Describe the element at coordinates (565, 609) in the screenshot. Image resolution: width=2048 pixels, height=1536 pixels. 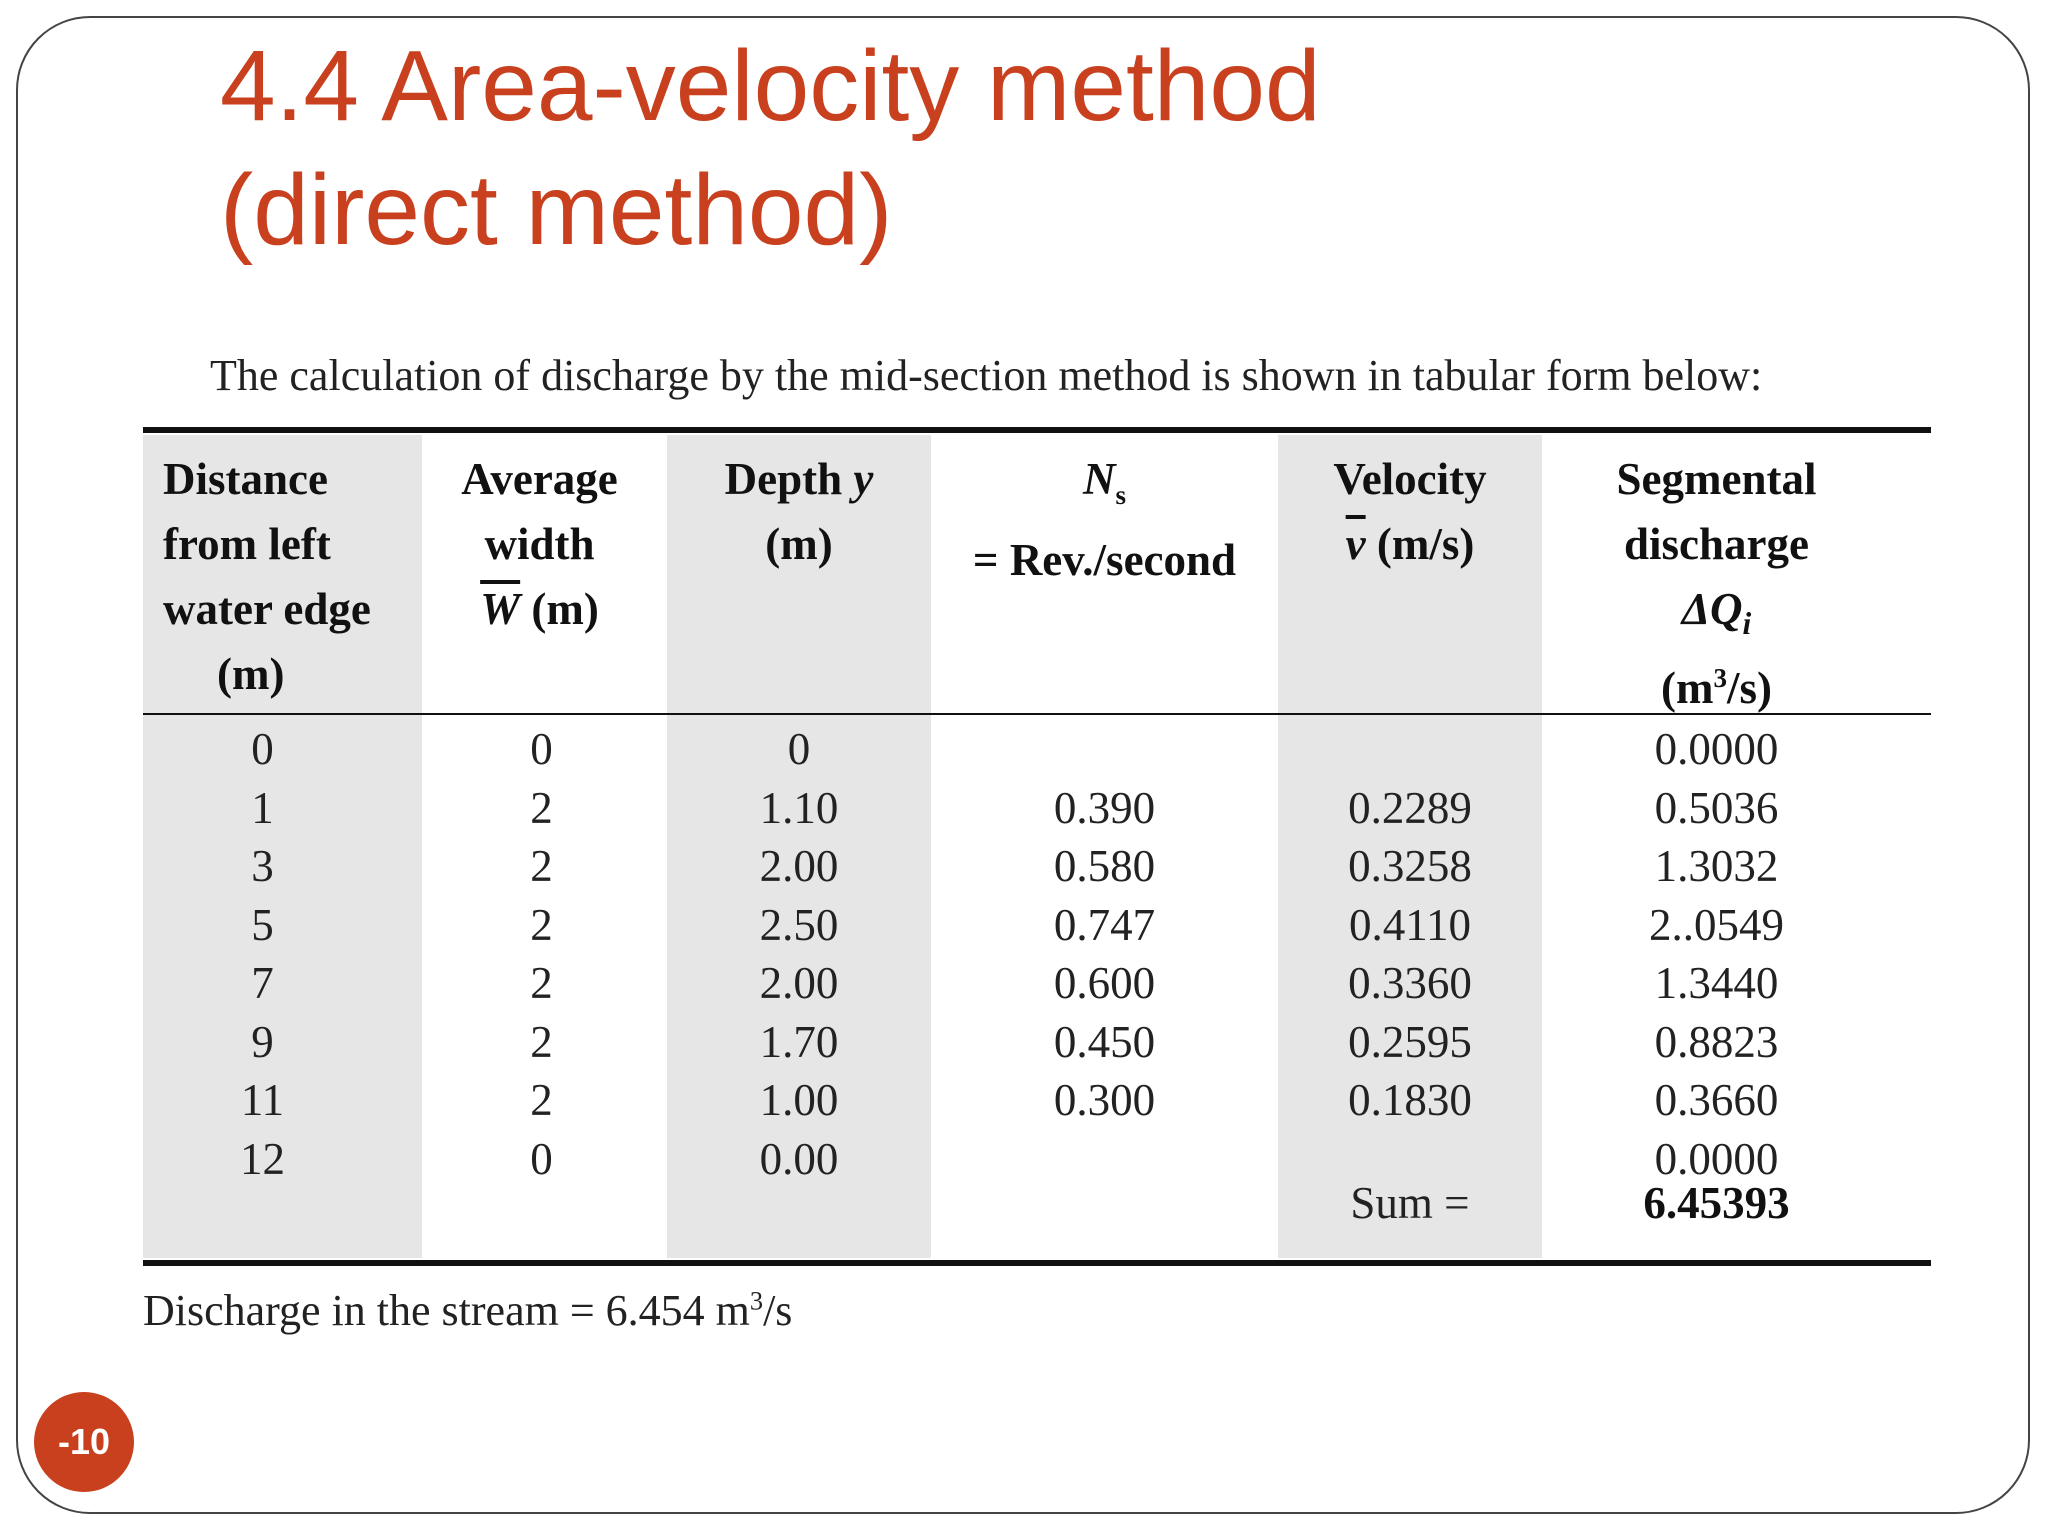
I see `header-width-unit: (m)` at that location.